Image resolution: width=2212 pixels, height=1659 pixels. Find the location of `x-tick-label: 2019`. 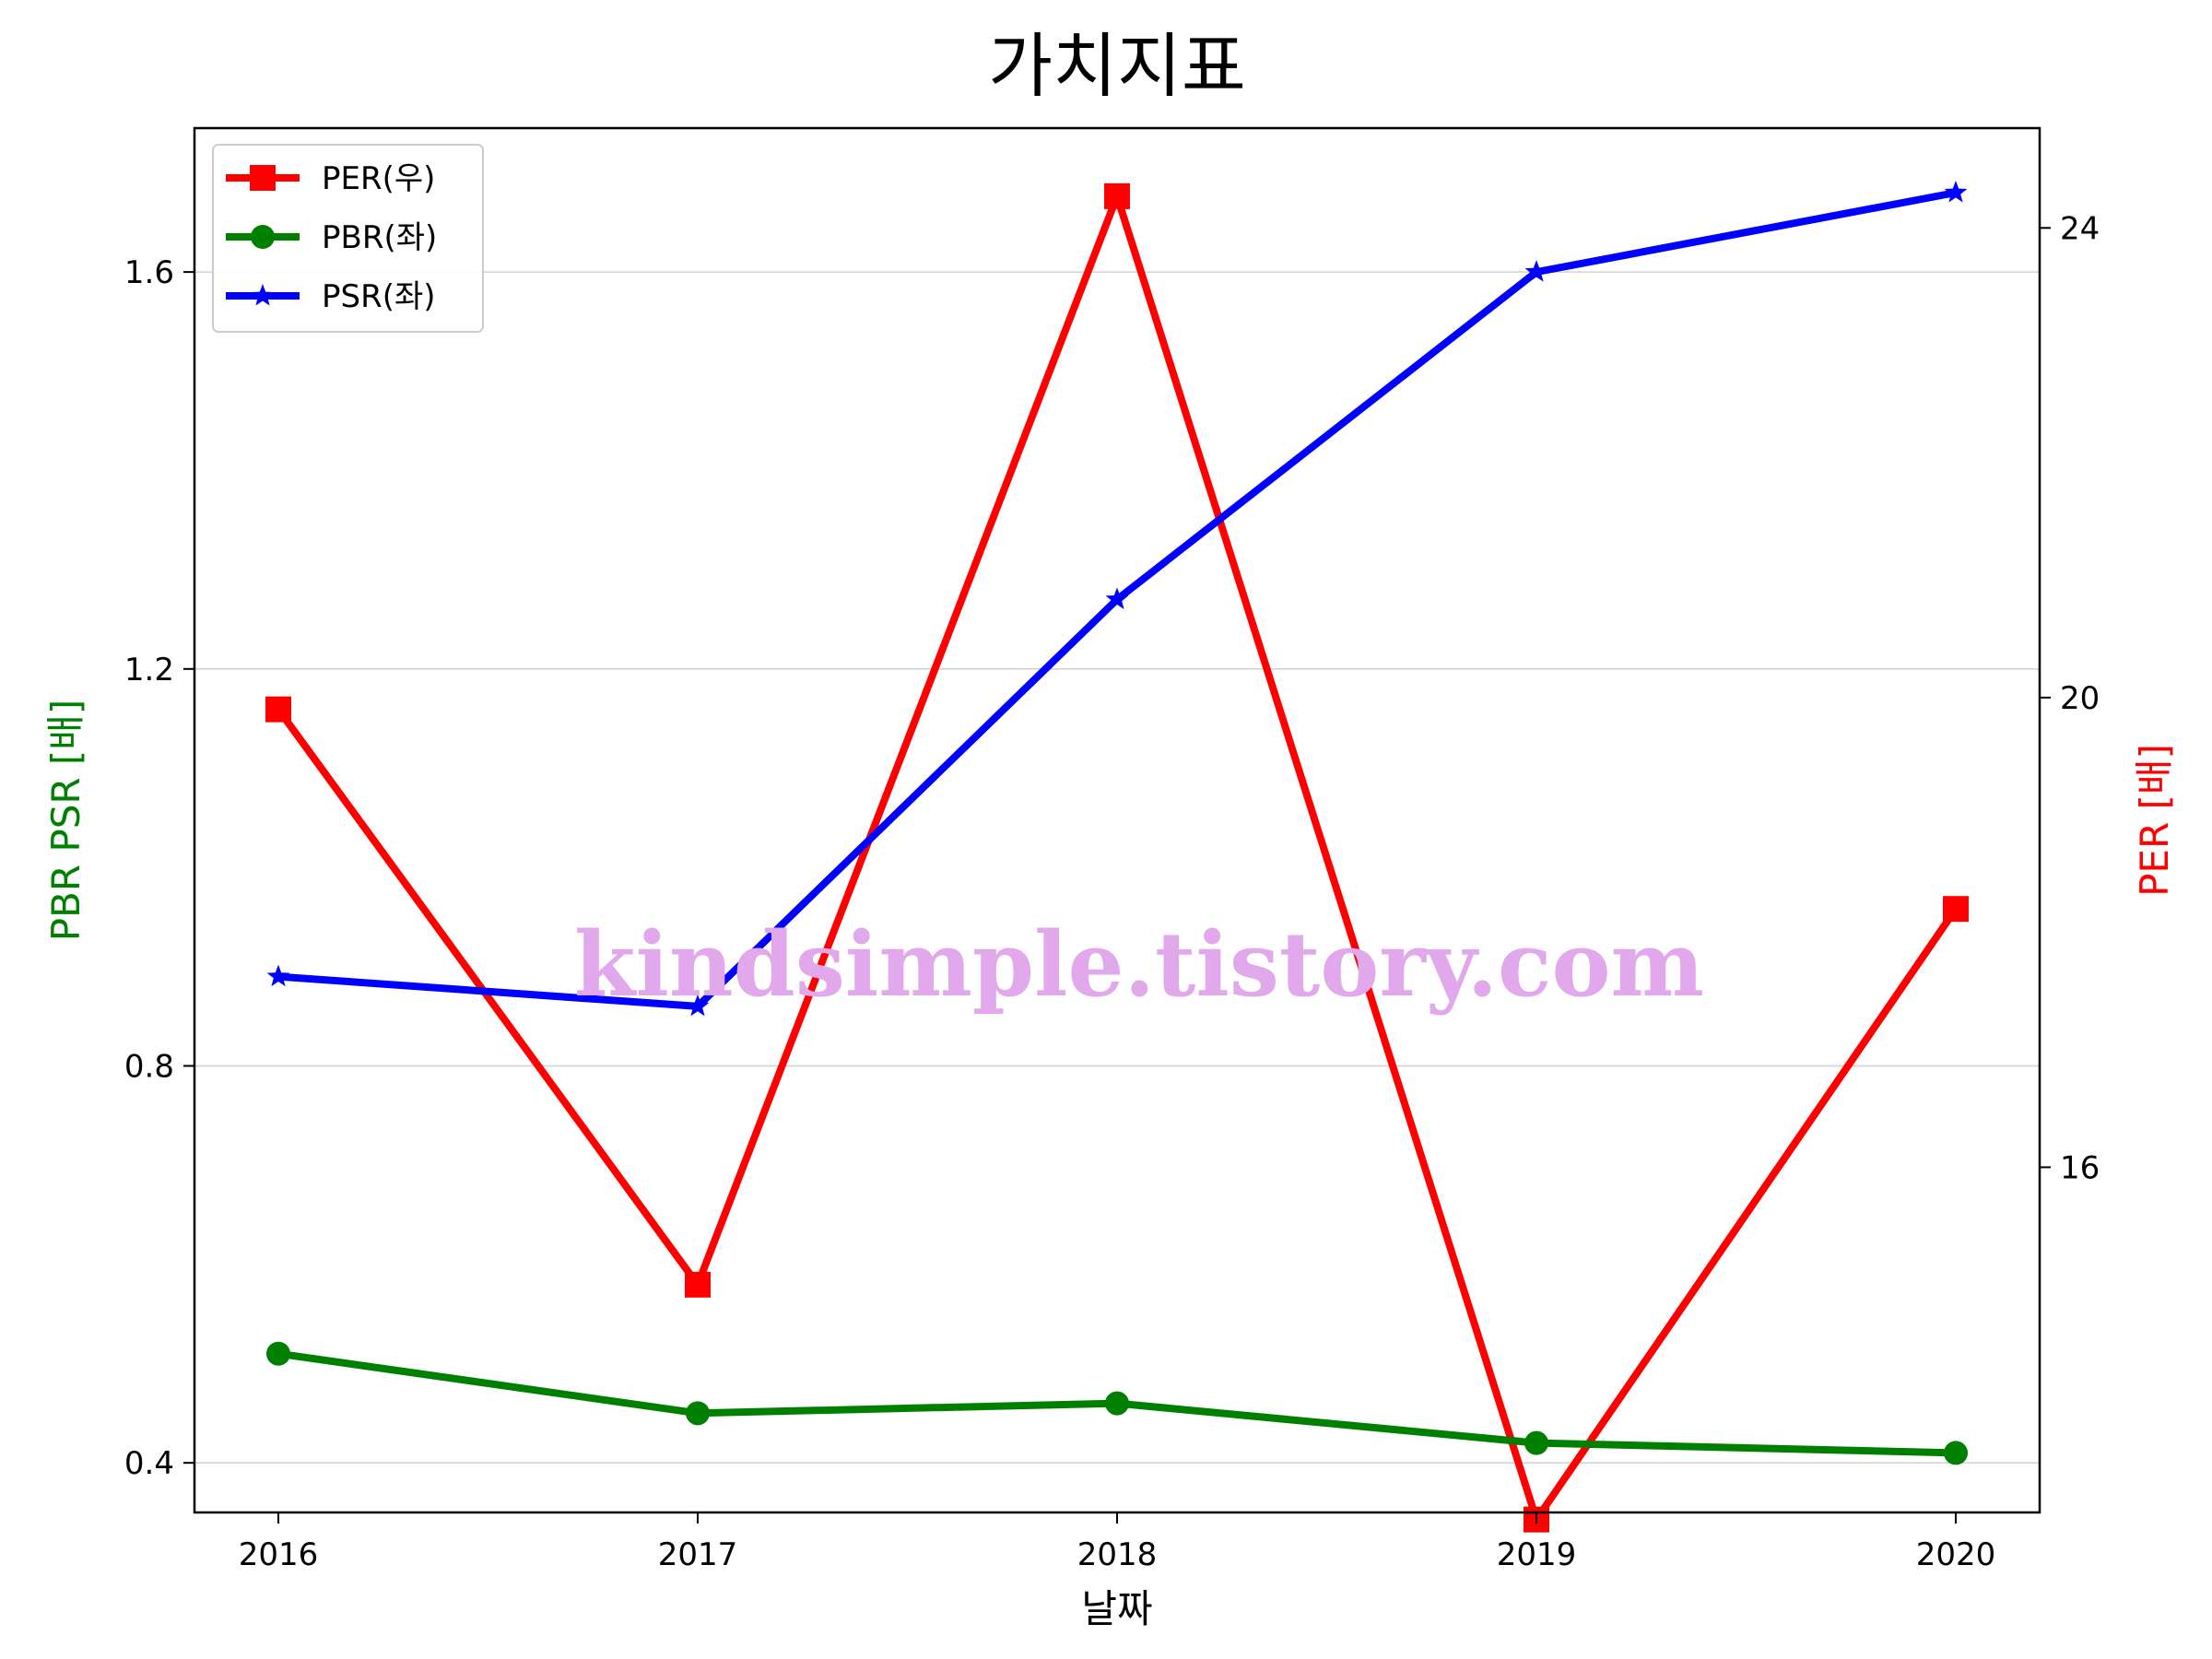

x-tick-label: 2019 is located at coordinates (1537, 1554).